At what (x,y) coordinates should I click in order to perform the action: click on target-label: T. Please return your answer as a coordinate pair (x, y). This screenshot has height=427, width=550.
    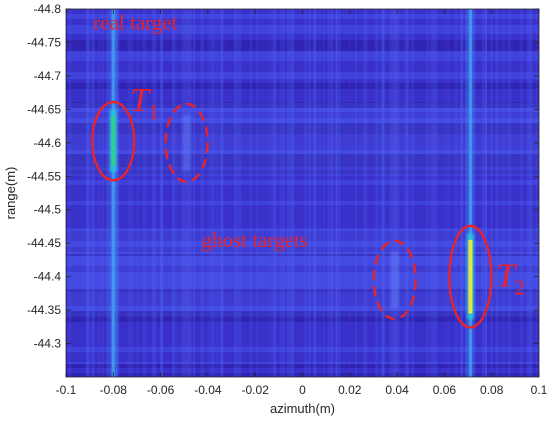
    Looking at the image, I should click on (506, 276).